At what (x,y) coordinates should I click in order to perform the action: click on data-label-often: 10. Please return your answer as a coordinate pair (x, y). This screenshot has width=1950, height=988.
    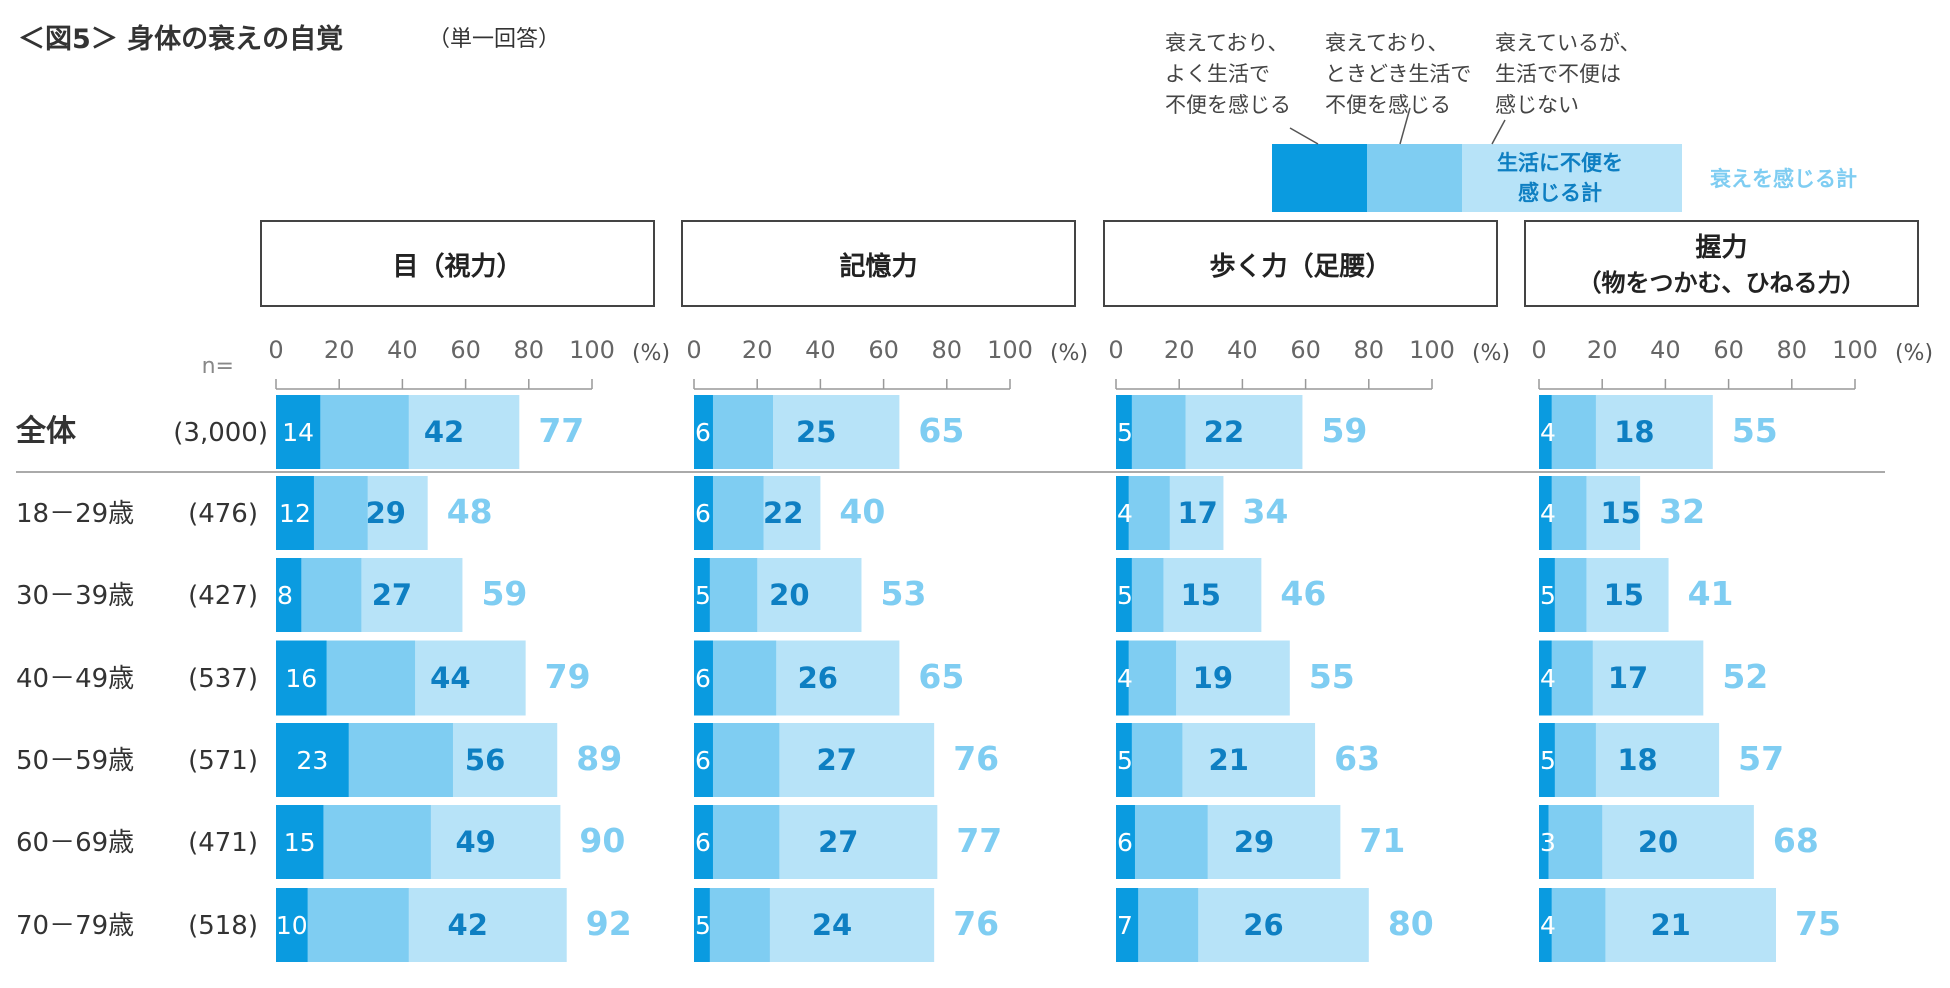
    Looking at the image, I should click on (292, 925).